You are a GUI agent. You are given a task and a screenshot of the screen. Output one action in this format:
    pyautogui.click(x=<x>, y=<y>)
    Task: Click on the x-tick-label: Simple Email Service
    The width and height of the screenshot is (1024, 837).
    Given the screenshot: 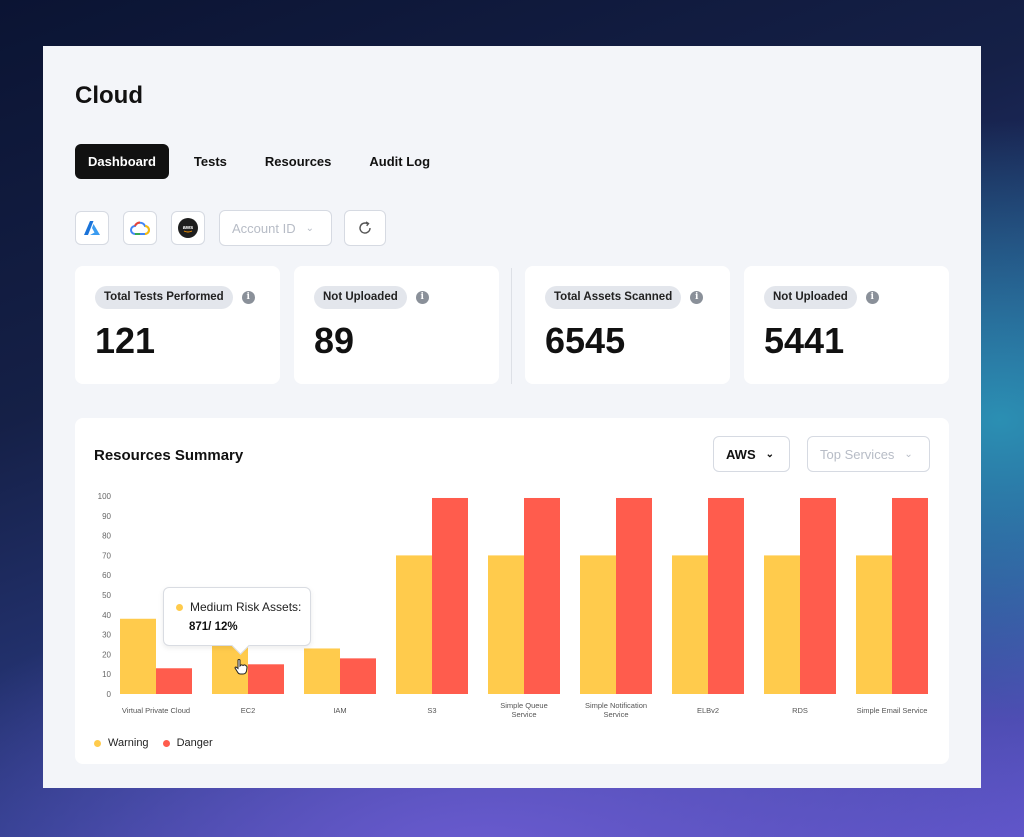 What is the action you would take?
    pyautogui.click(x=892, y=710)
    